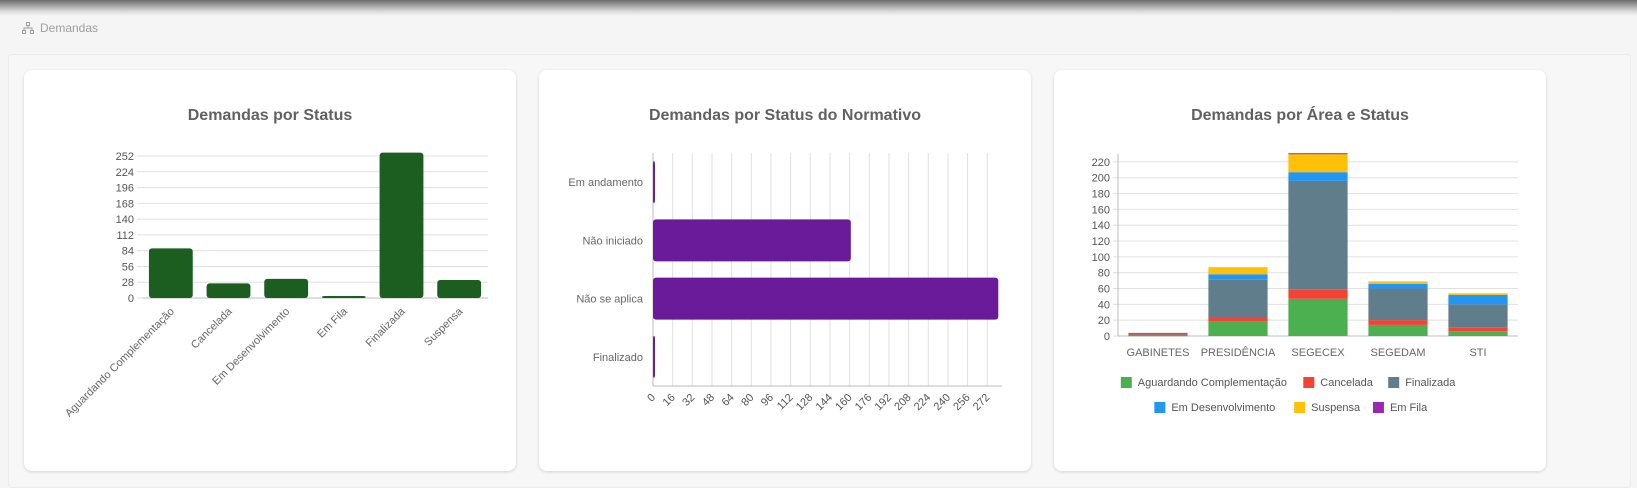 The height and width of the screenshot is (488, 1637). I want to click on legend-label: Suspensa, so click(1336, 408).